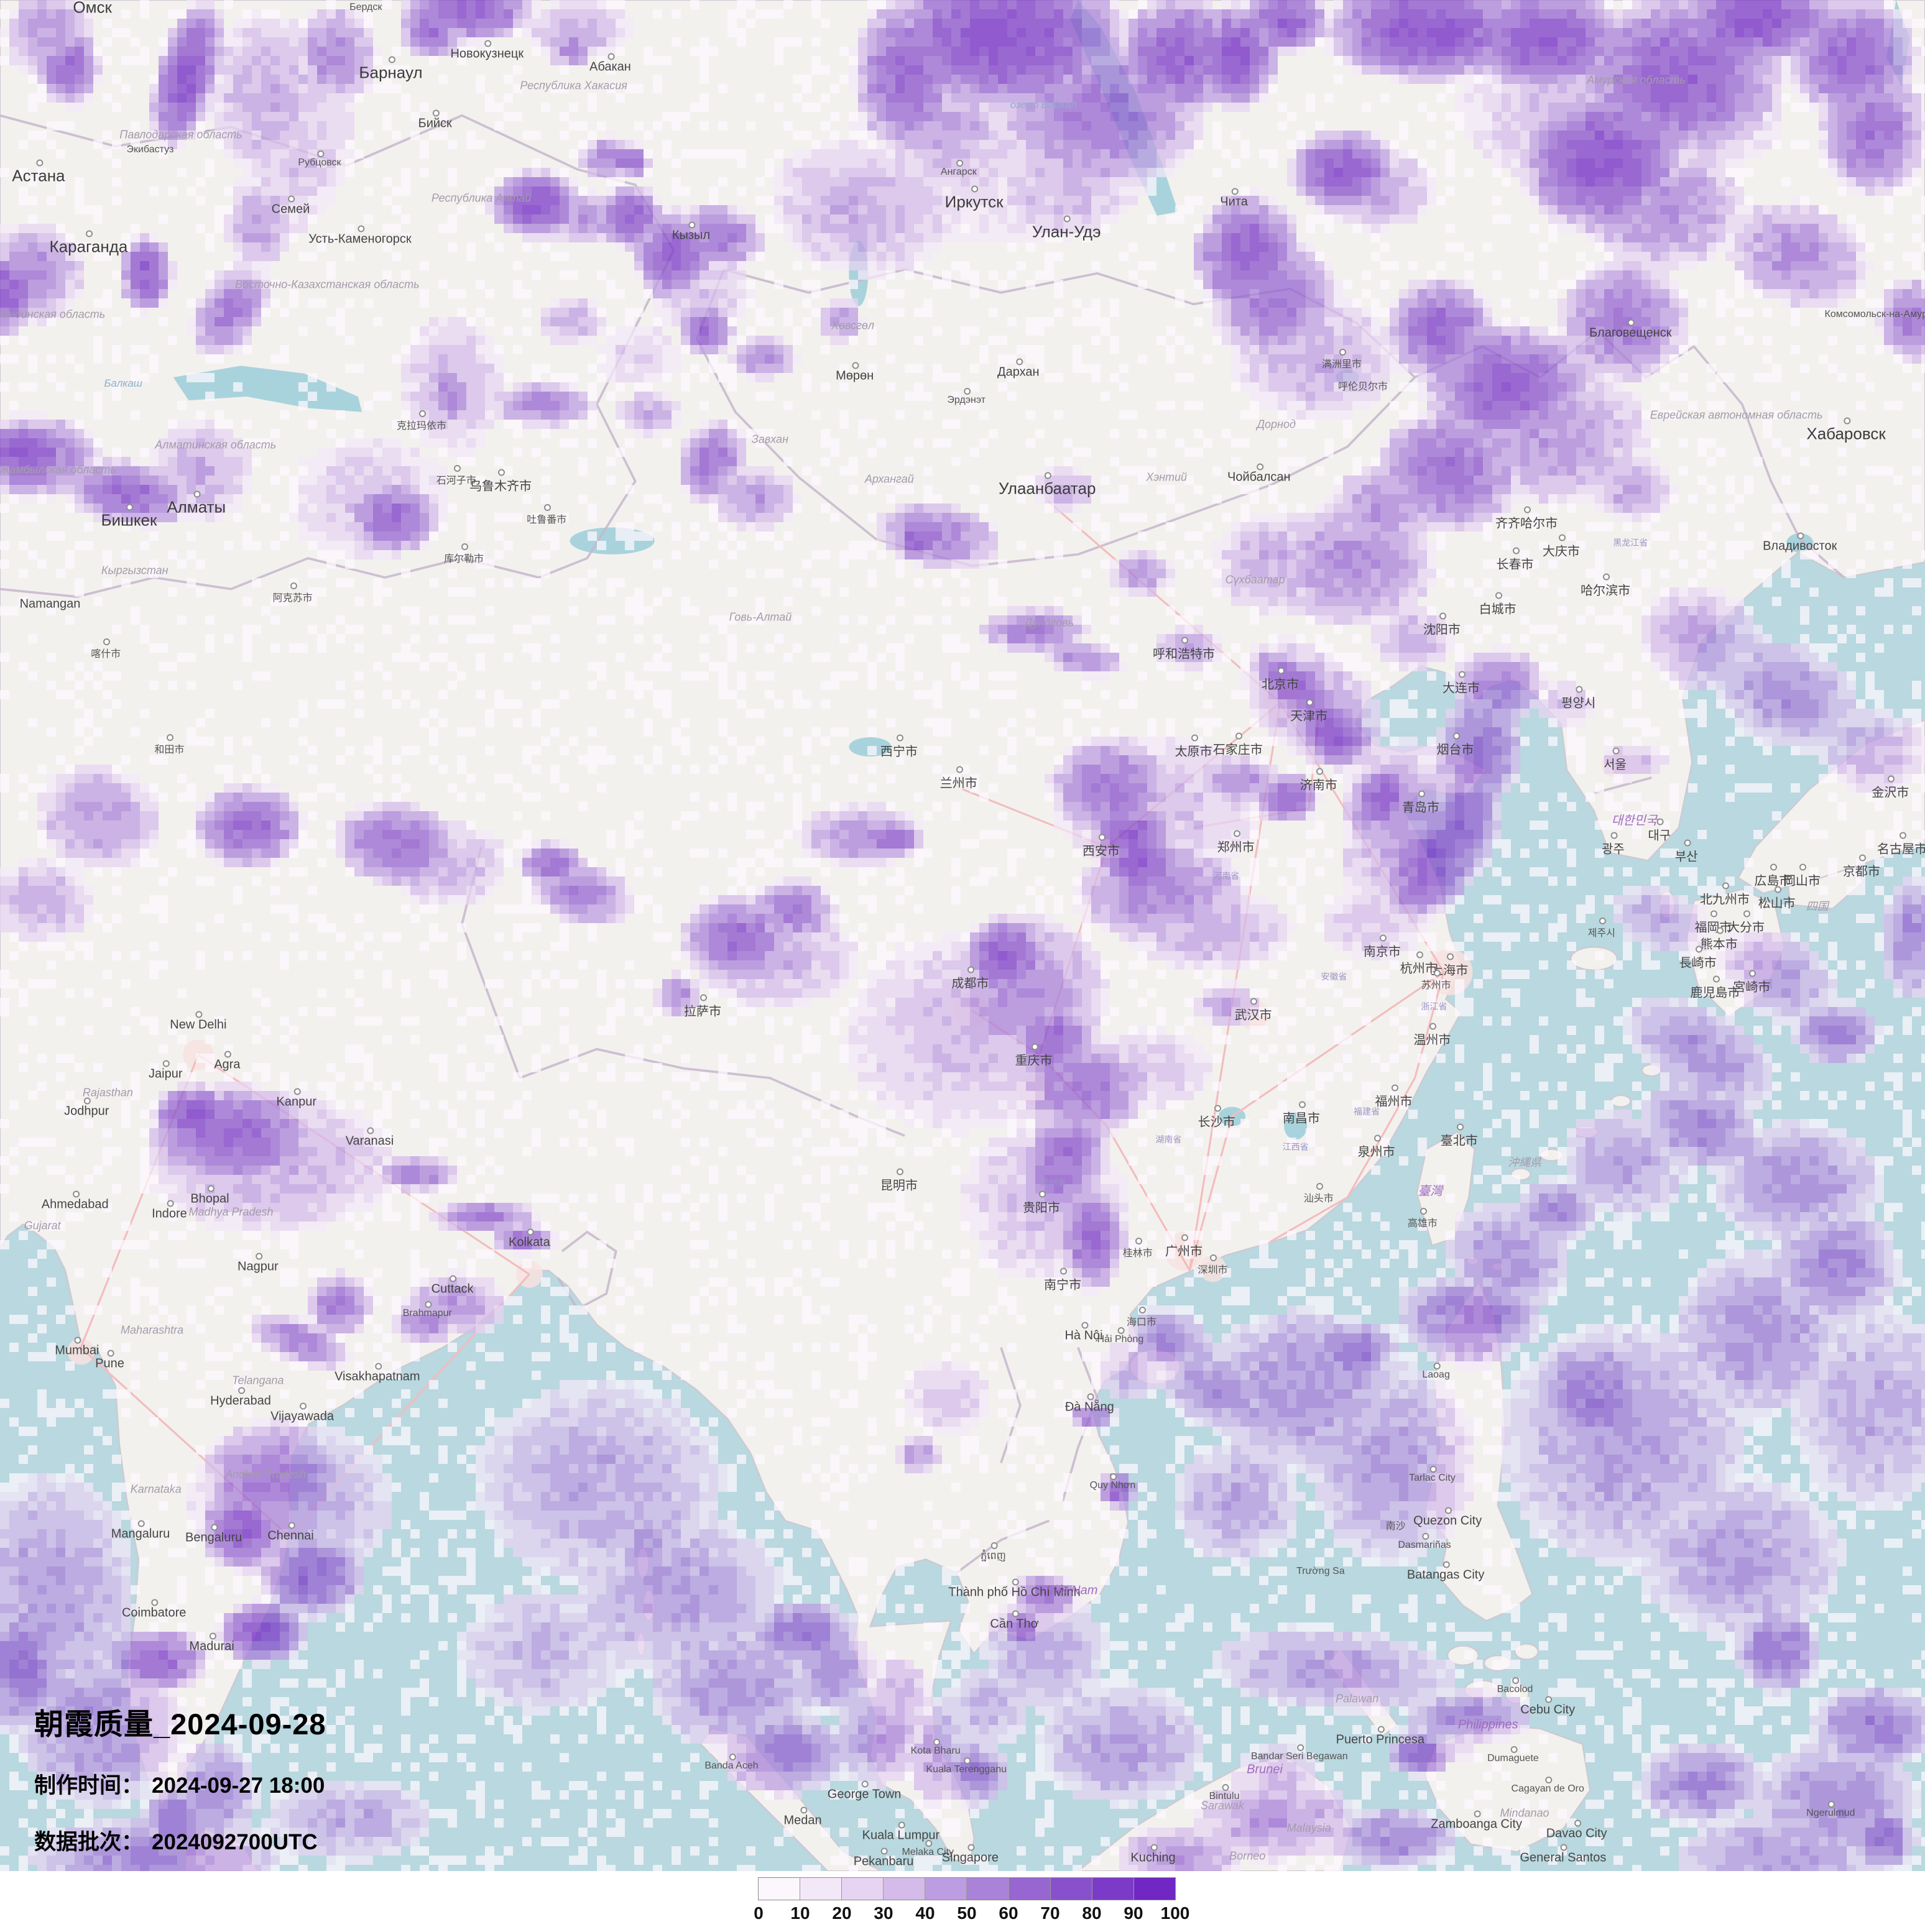 The image size is (1925, 1932). I want to click on map-label: 长沙市, so click(1216, 1117).